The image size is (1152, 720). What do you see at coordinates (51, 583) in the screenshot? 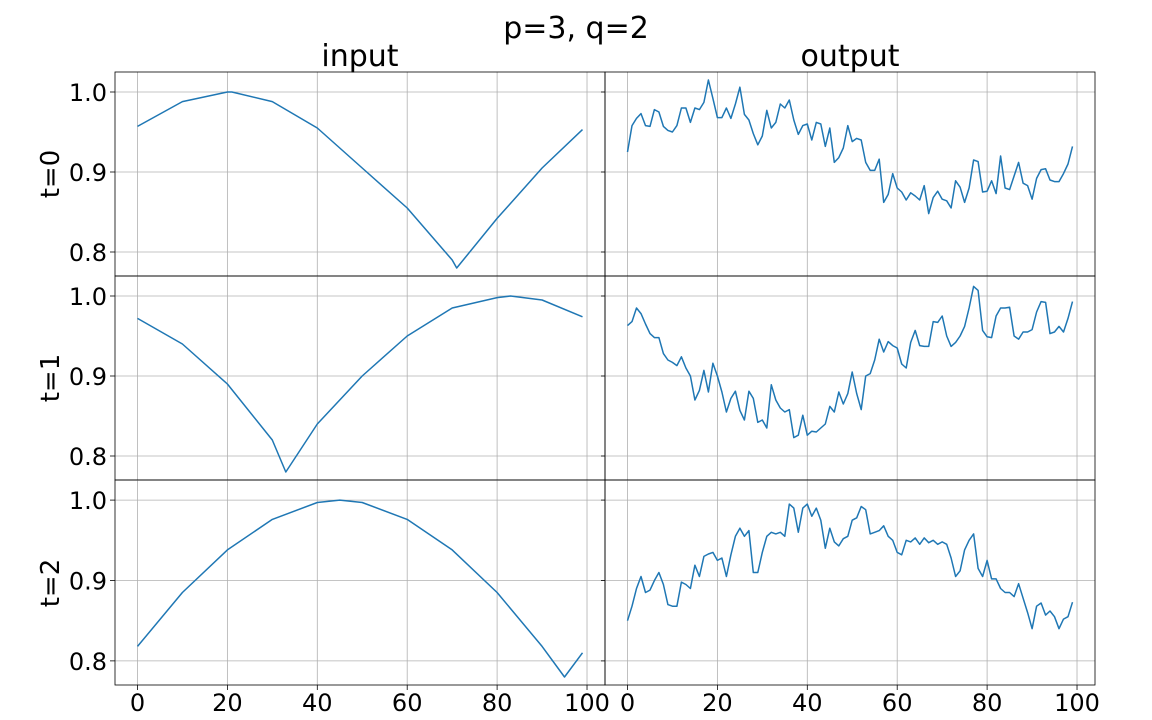
I see `row-label-t2: t=2` at bounding box center [51, 583].